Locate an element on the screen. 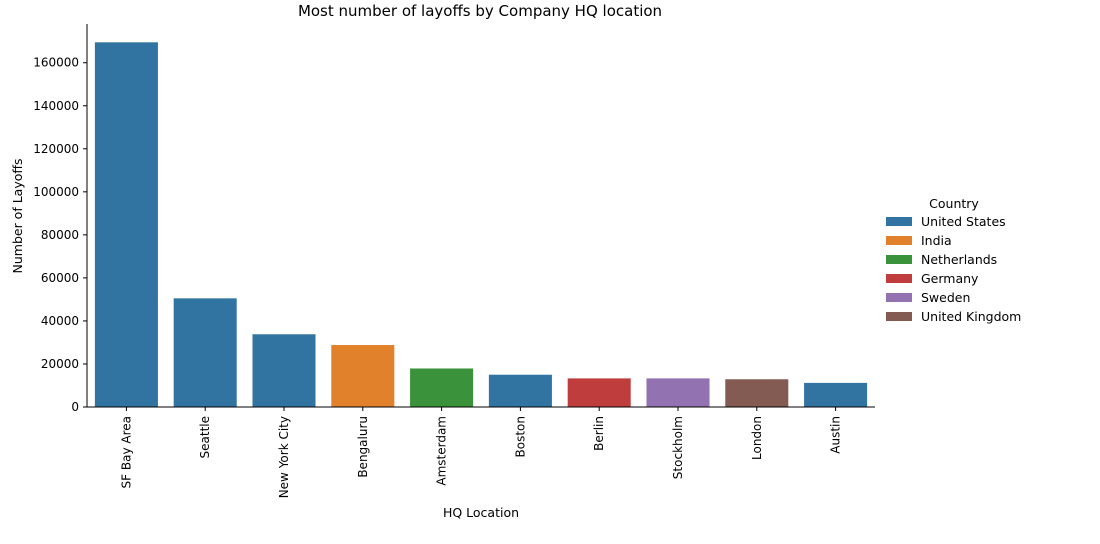  bar-austin is located at coordinates (836, 394).